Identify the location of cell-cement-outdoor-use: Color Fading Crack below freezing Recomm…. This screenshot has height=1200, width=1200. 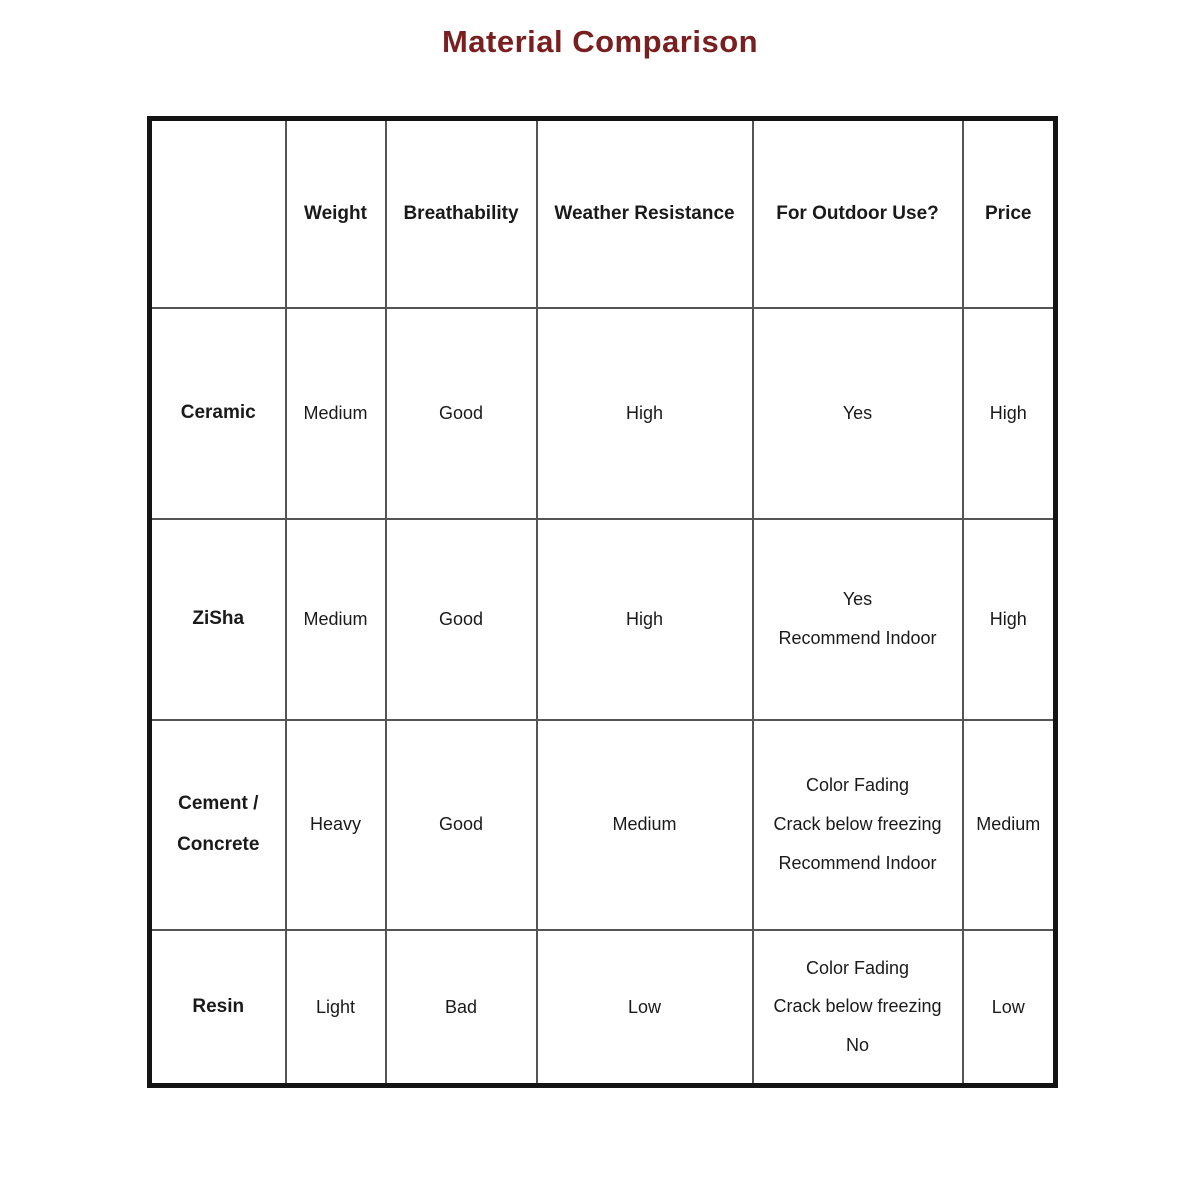
(857, 824).